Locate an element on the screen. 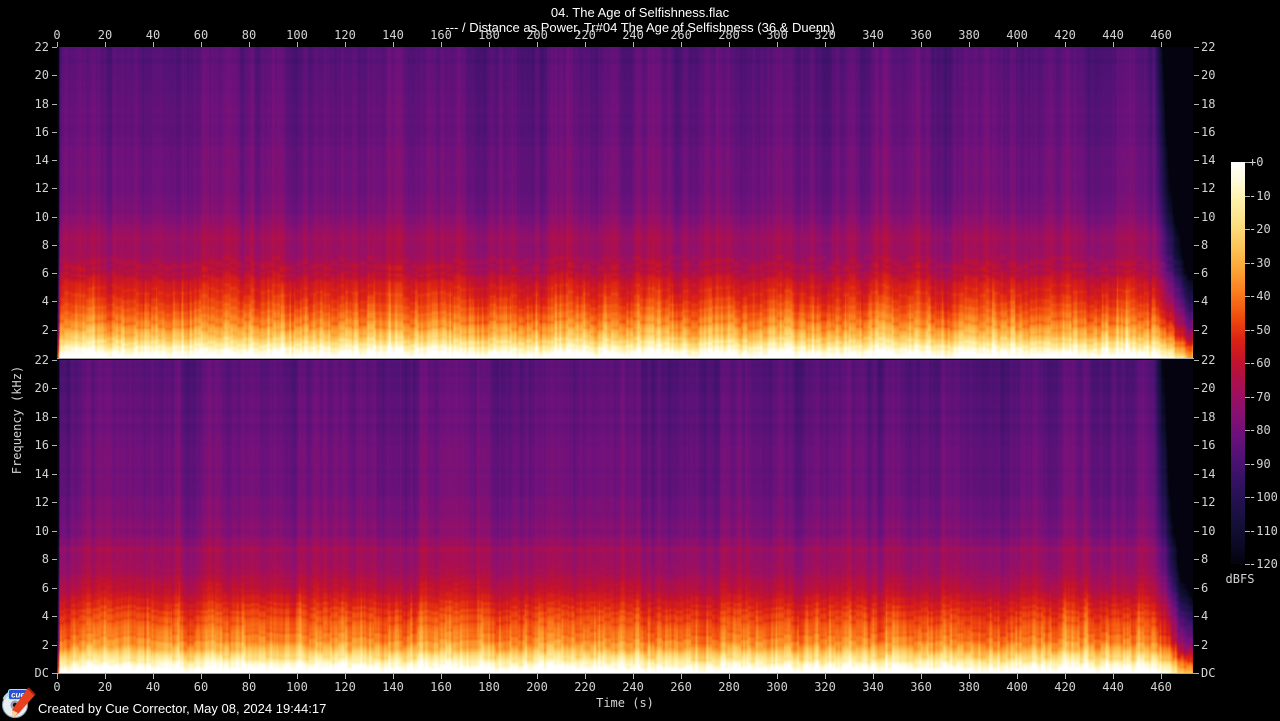  track-title: 04. The Age of Selfishness.flac is located at coordinates (640, 12).